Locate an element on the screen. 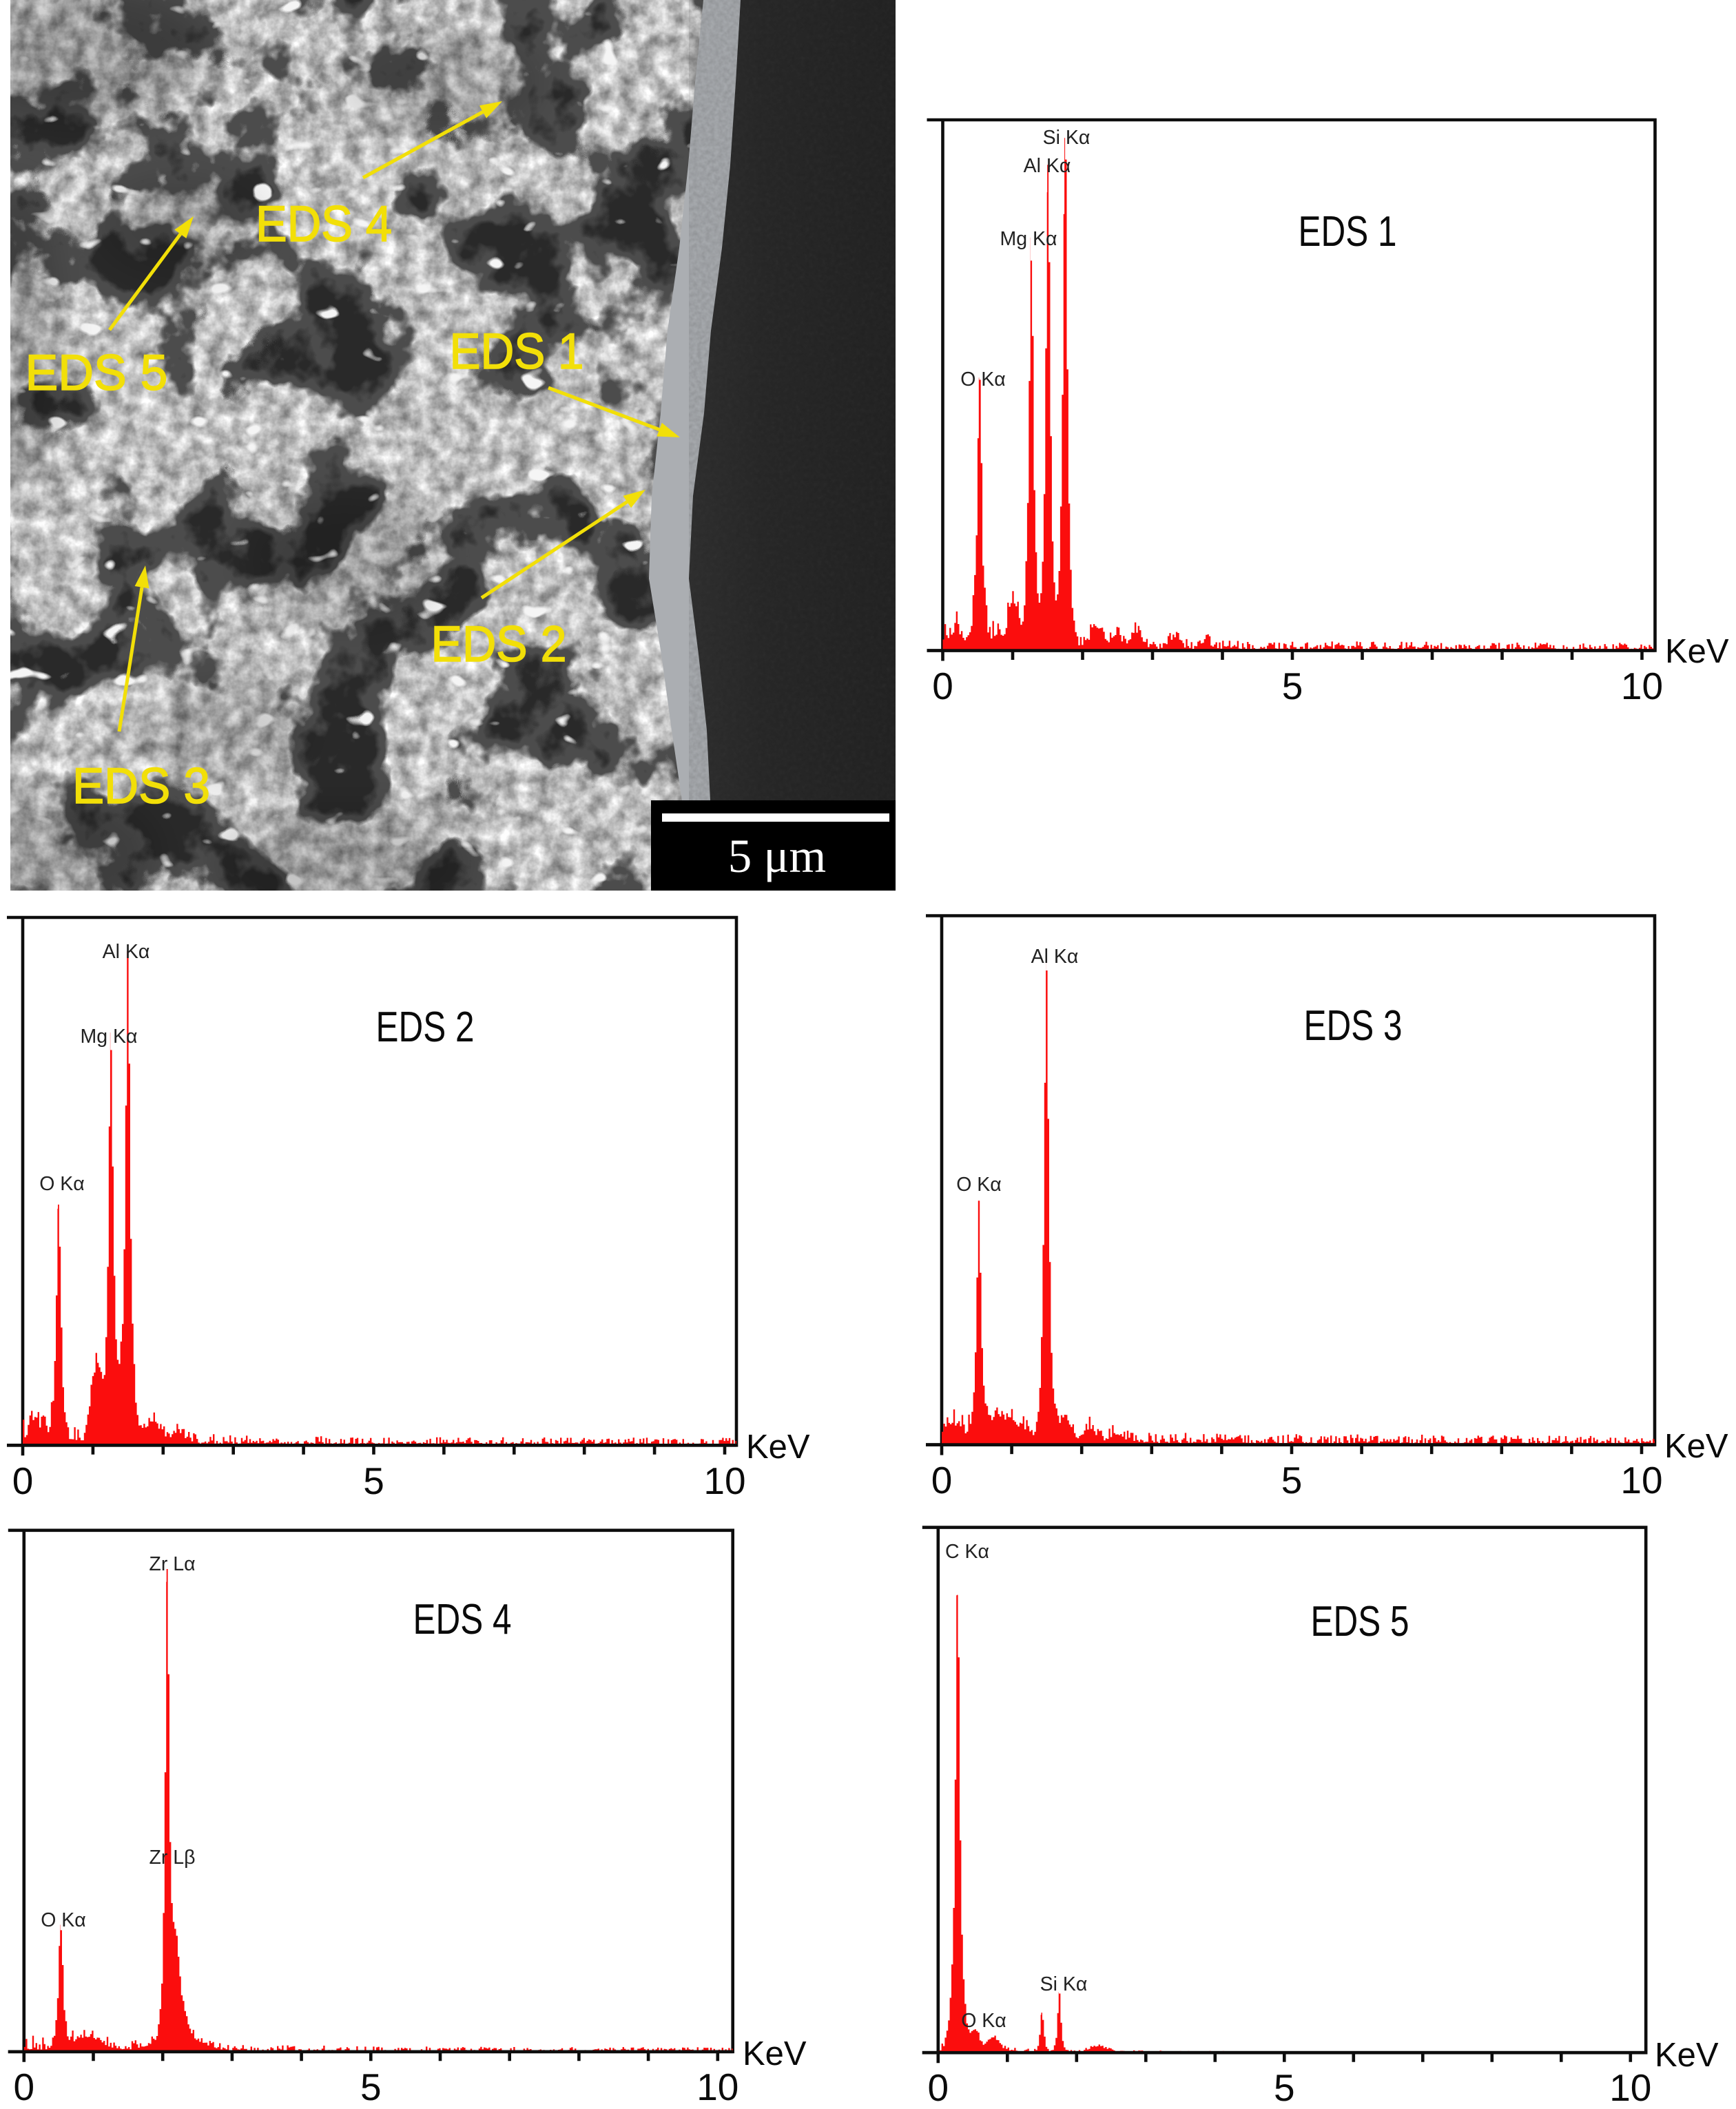 The image size is (1736, 2109). svg-text: C Kα is located at coordinates (967, 1552).